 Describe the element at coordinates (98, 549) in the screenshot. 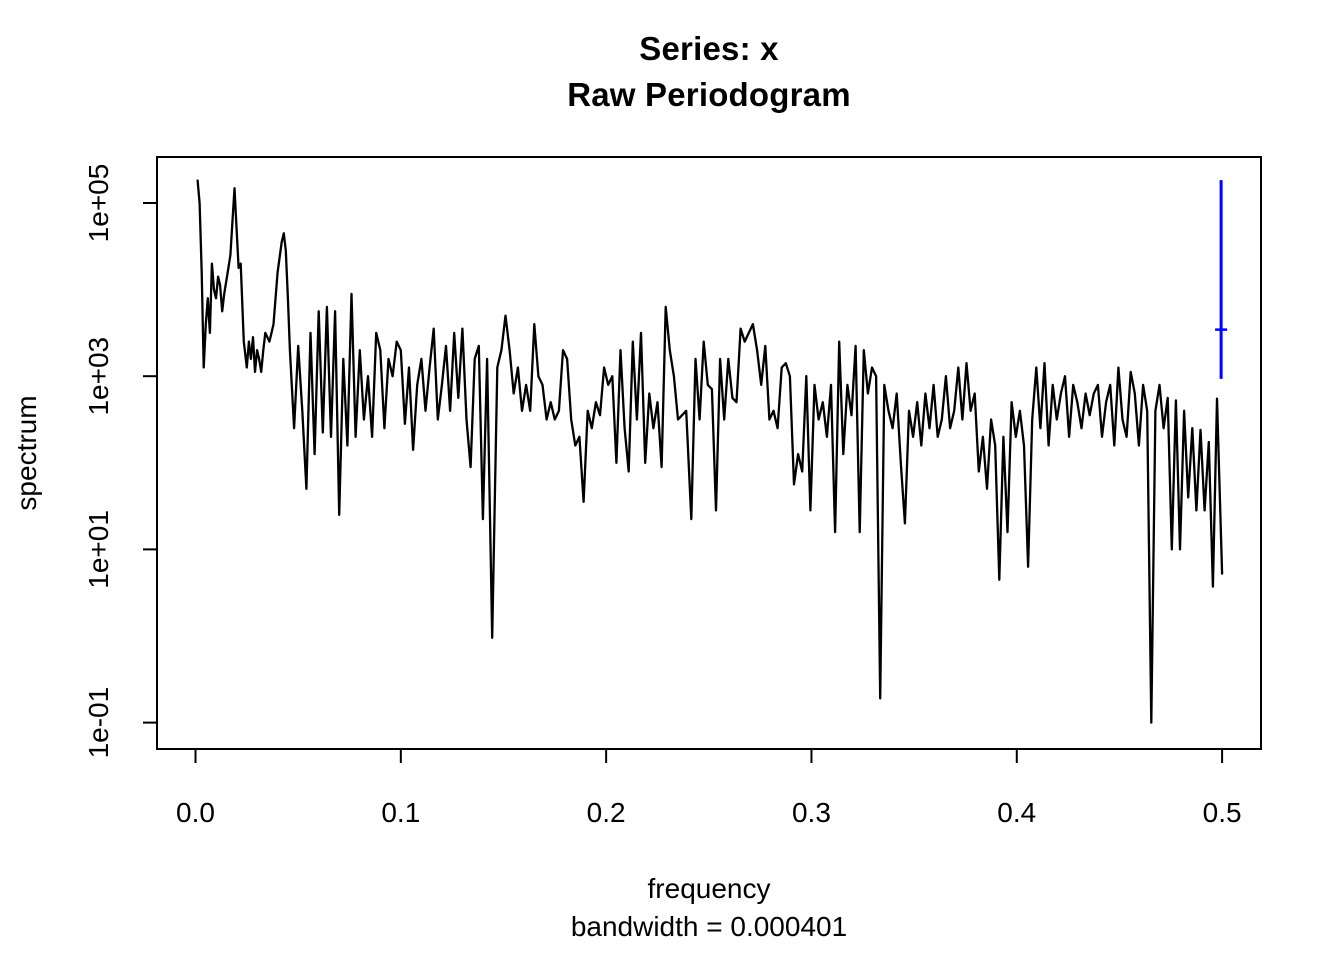

I see `y-tick-label: 1e+01` at that location.